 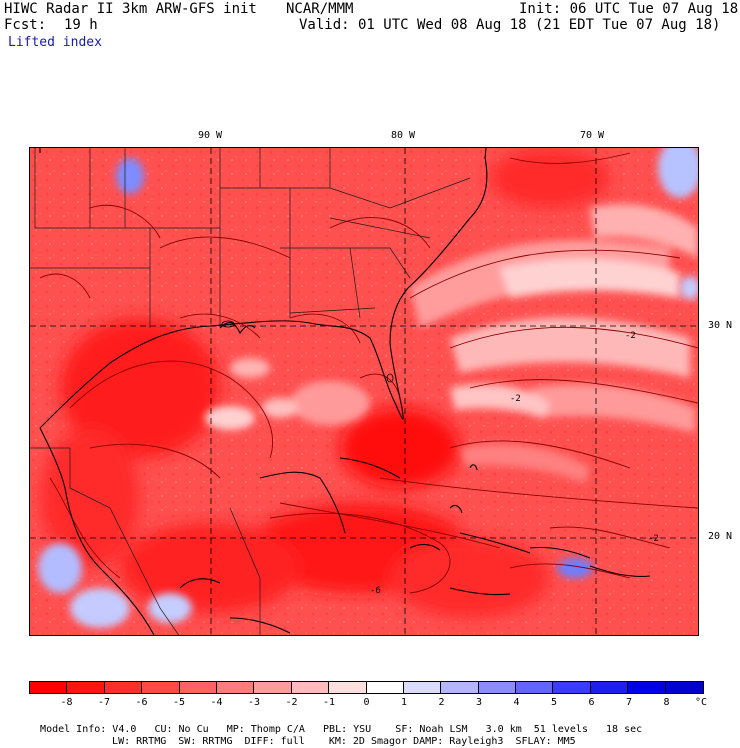 I want to click on colorbar-tick-label: -2, so click(x=291, y=702).